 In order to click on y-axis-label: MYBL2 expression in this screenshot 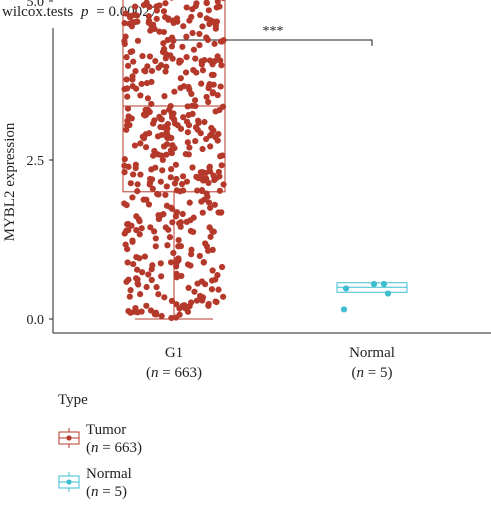, I will do `click(10, 181)`.